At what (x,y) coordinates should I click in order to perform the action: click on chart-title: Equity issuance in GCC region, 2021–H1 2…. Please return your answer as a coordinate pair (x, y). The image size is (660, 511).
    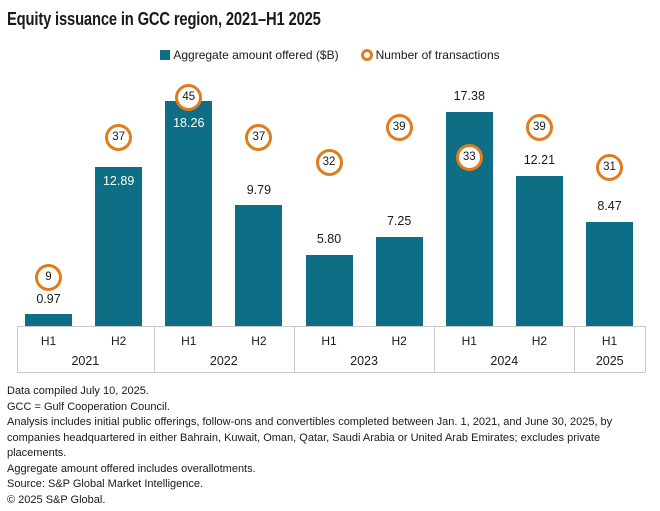
    Looking at the image, I should click on (164, 19).